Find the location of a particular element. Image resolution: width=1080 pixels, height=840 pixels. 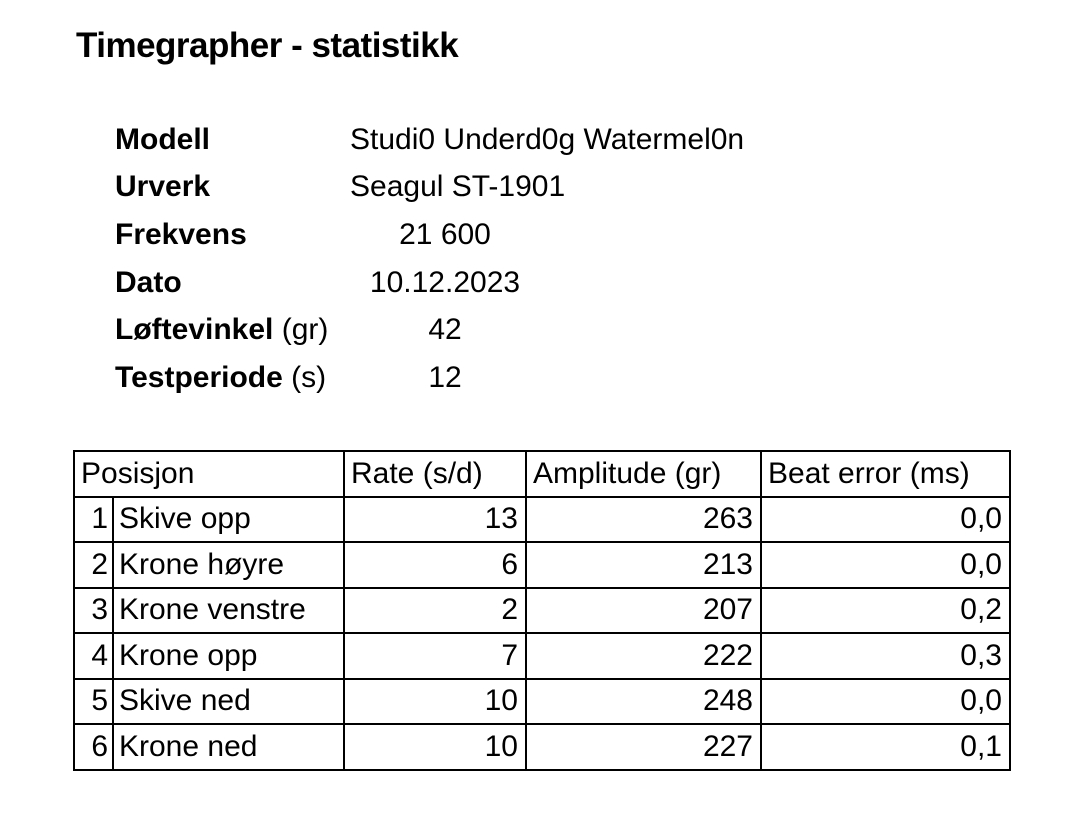

table-row: 5 Skive ned 10 248 0,0 is located at coordinates (542, 701).